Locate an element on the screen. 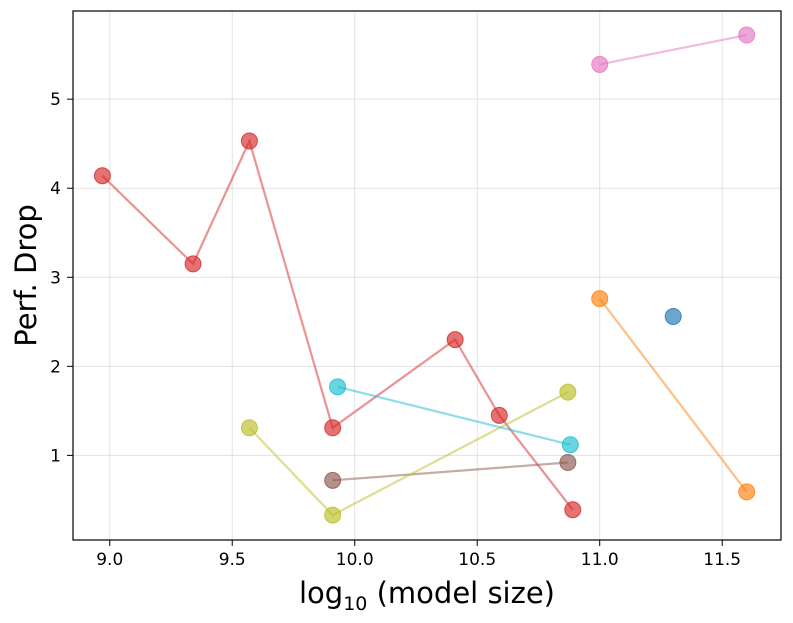 This screenshot has height=623, width=793. y-tick-label: 2 is located at coordinates (55, 367).